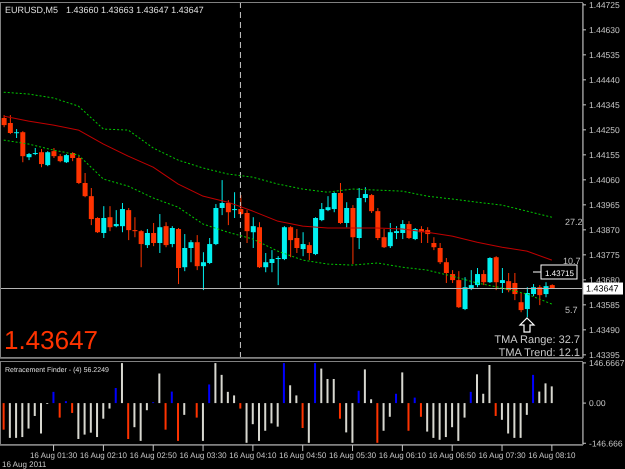 This screenshot has height=469, width=625. What do you see at coordinates (552, 455) in the screenshot?
I see `x-tick-label: 16 Aug 08:10` at bounding box center [552, 455].